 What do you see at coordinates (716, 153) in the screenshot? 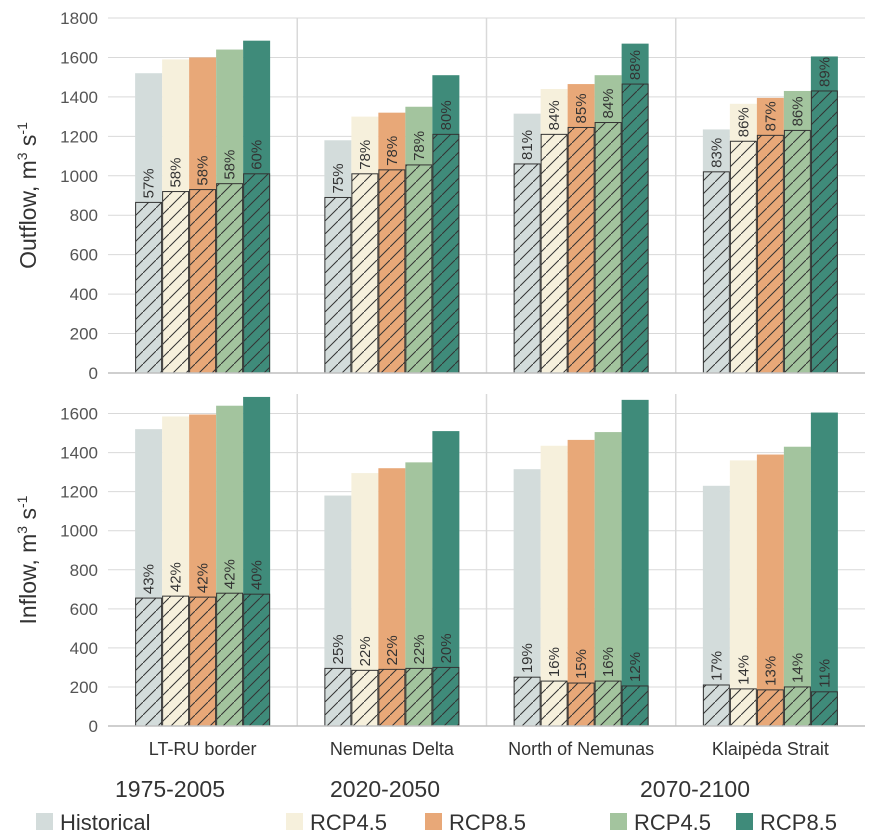
I see `percent-label: 83%` at bounding box center [716, 153].